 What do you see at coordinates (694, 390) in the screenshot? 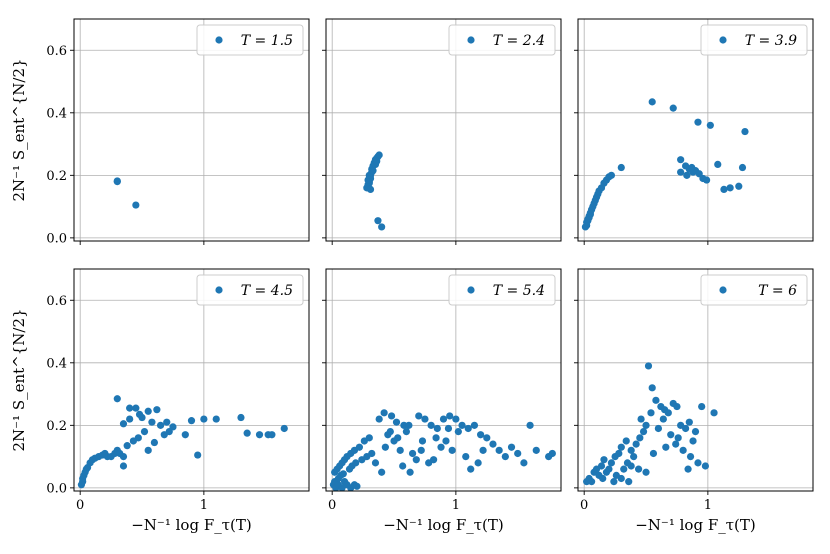
I see `subplot-6: 0 1 T = 6` at bounding box center [694, 390].